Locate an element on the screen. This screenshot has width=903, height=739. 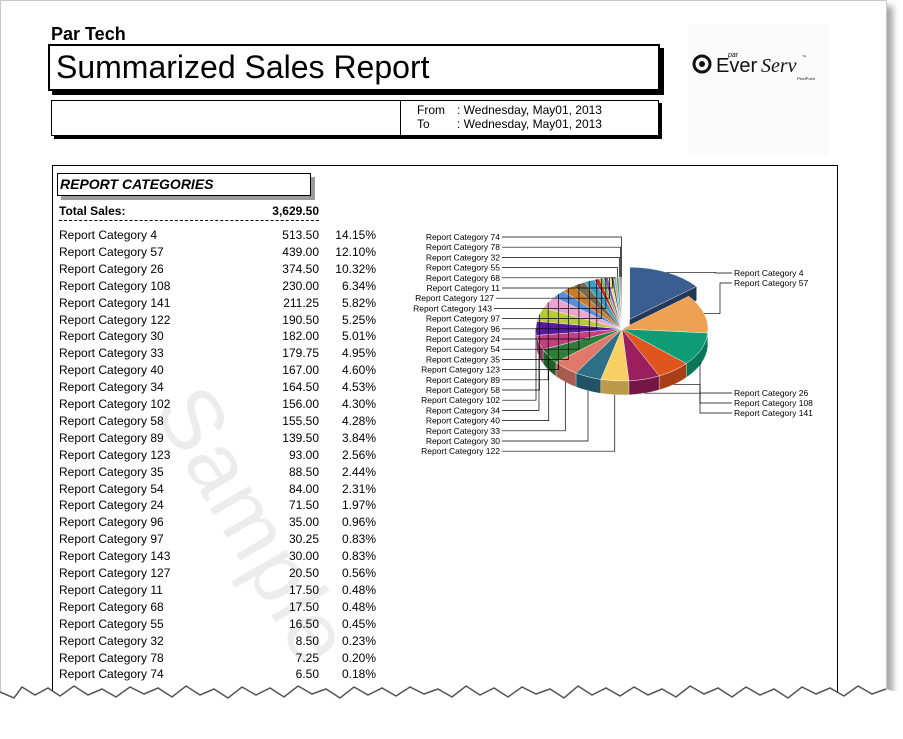
pie-label: Report Category 40 is located at coordinates (463, 421).